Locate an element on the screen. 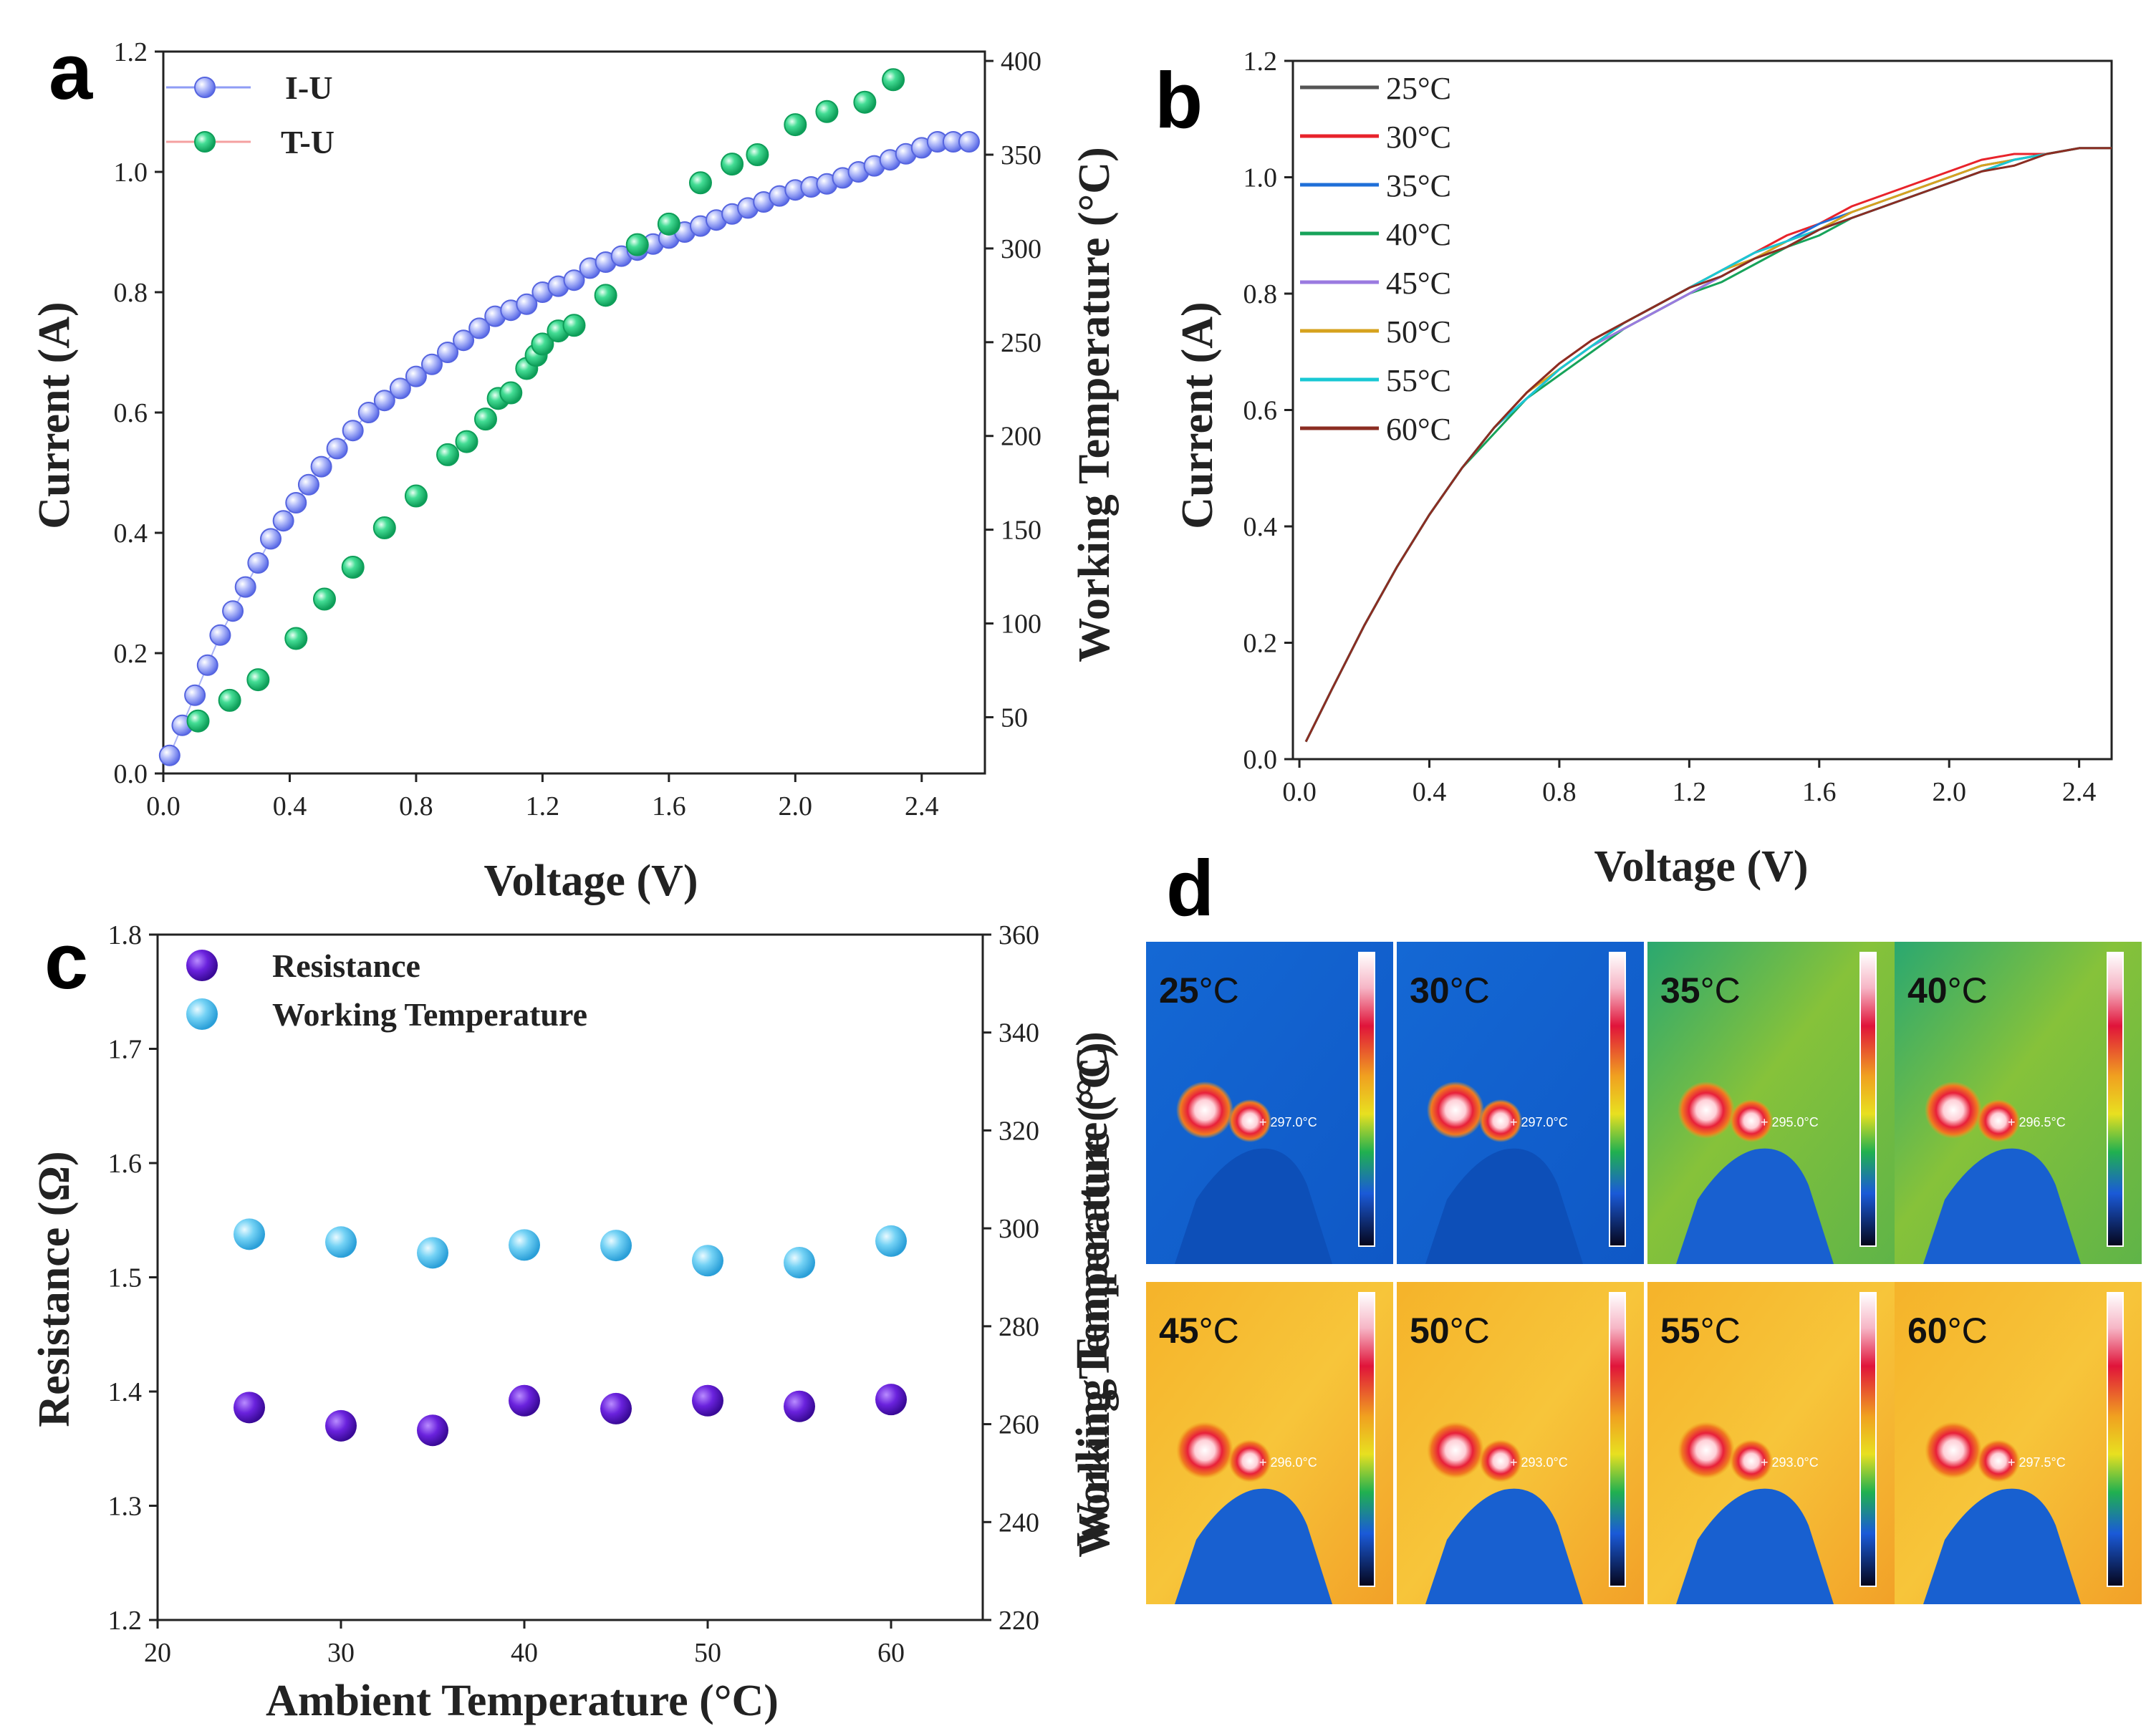 Image resolution: width=2146 pixels, height=1736 pixels. panel-c-y2tick-label: 340 is located at coordinates (1019, 1033).